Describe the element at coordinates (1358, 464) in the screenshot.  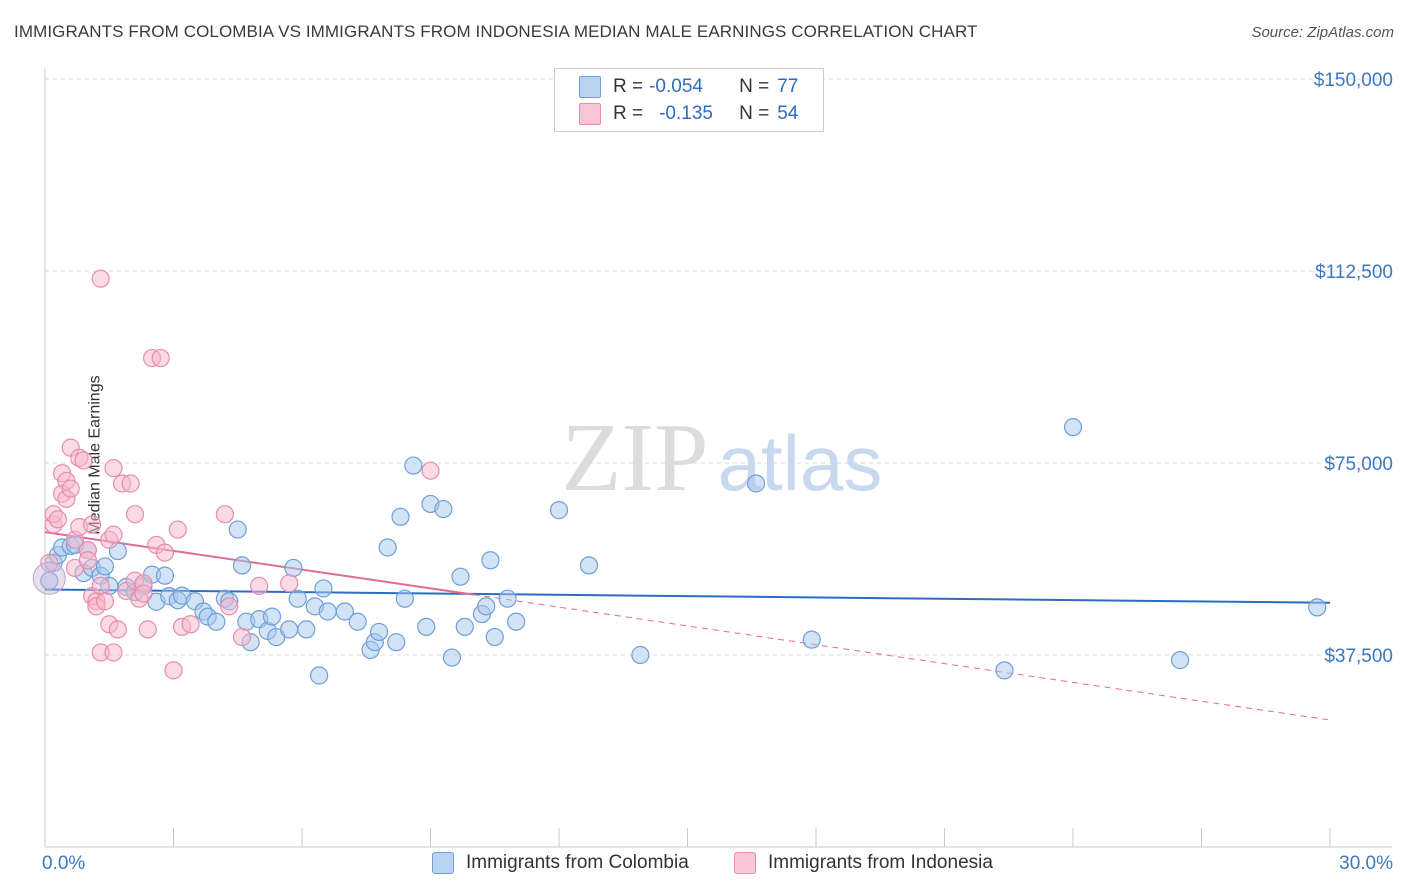
I see `y-tick-label: $75,000` at that location.